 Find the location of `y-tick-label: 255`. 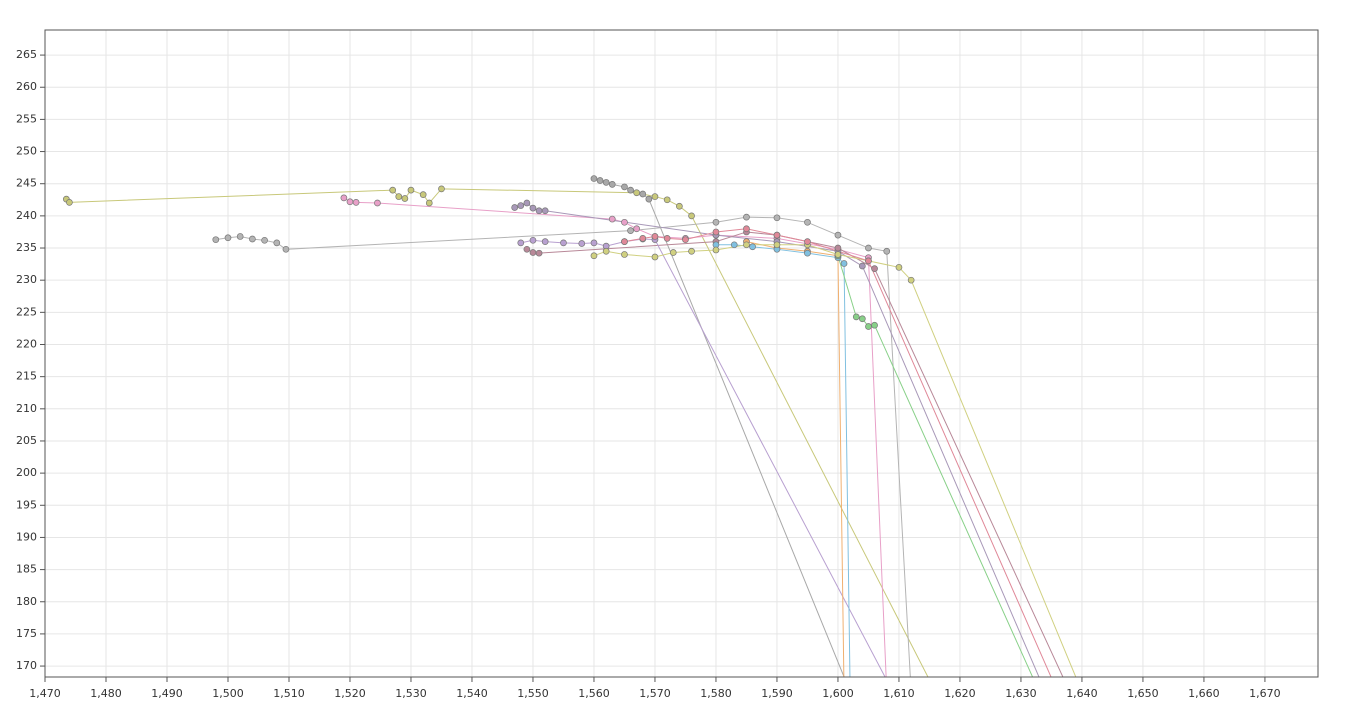

y-tick-label: 255 is located at coordinates (26, 118).